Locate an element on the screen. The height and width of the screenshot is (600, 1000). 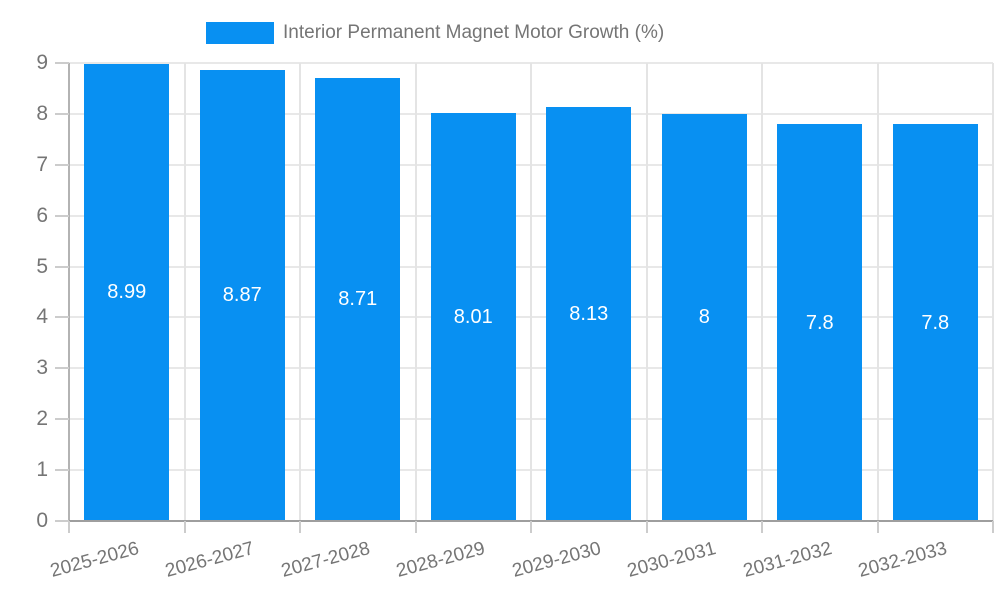
x-axis-label: 2032-2033 is located at coordinates (903, 560).